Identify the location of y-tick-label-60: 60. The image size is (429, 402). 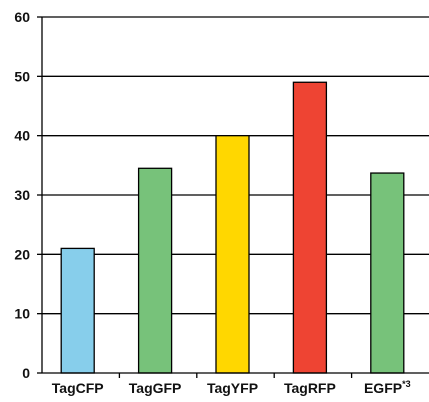
(22, 17).